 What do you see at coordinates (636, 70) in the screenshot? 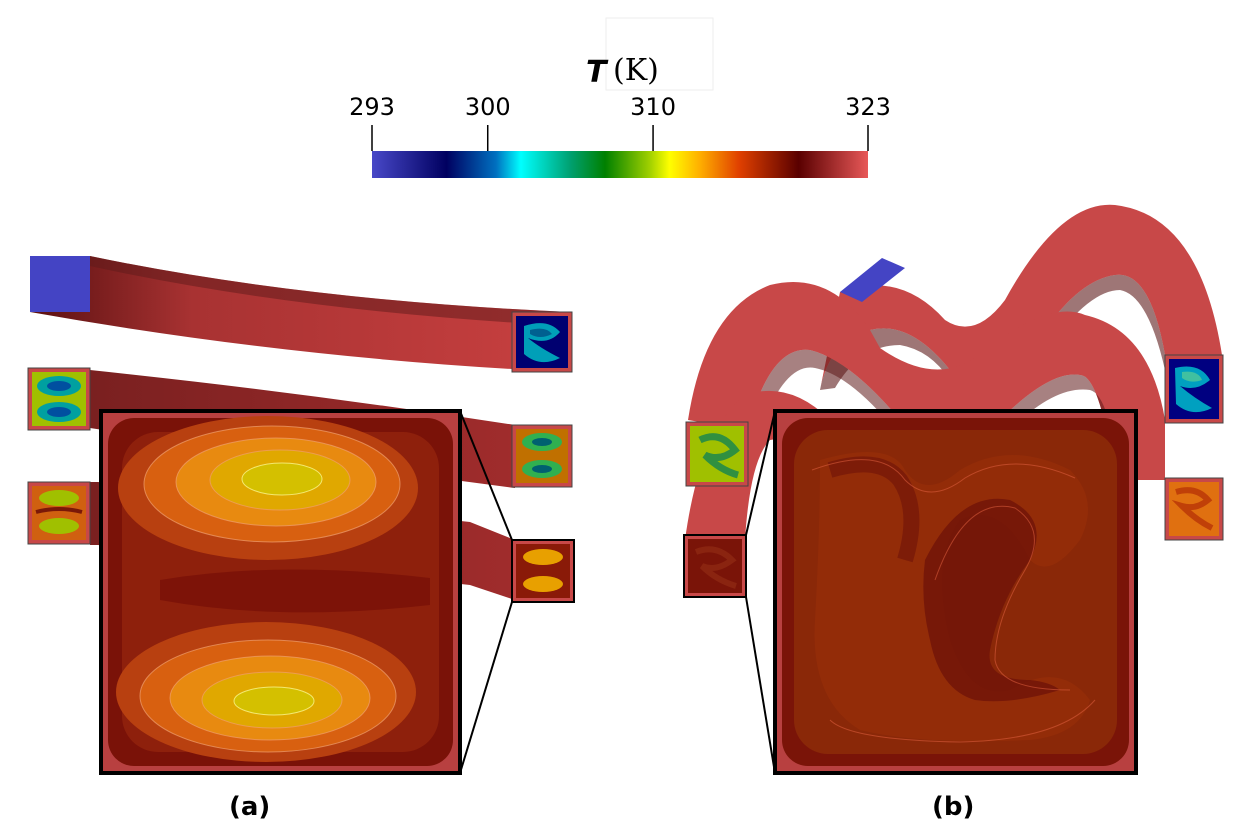
I see `colorbar-title-unit: (K)` at bounding box center [636, 70].